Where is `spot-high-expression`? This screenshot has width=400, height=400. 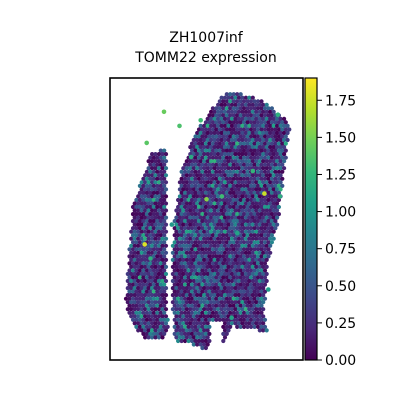 spot-high-expression is located at coordinates (150, 258).